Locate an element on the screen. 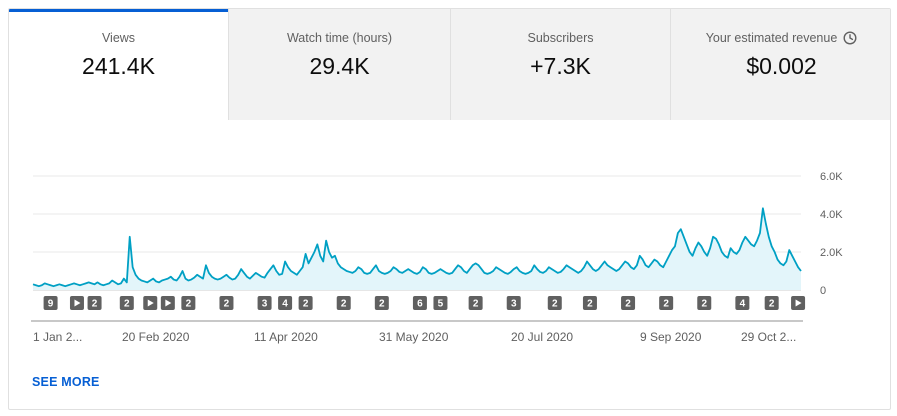 The width and height of the screenshot is (897, 416). y-tick-label: 4.0K is located at coordinates (831, 215).